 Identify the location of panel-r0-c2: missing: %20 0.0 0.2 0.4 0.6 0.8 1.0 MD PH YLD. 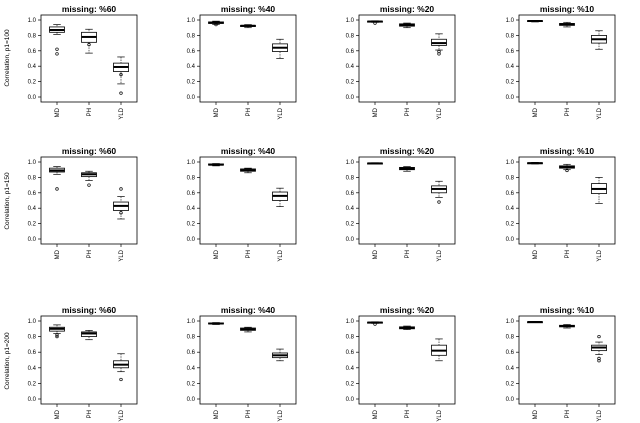
(401, 62).